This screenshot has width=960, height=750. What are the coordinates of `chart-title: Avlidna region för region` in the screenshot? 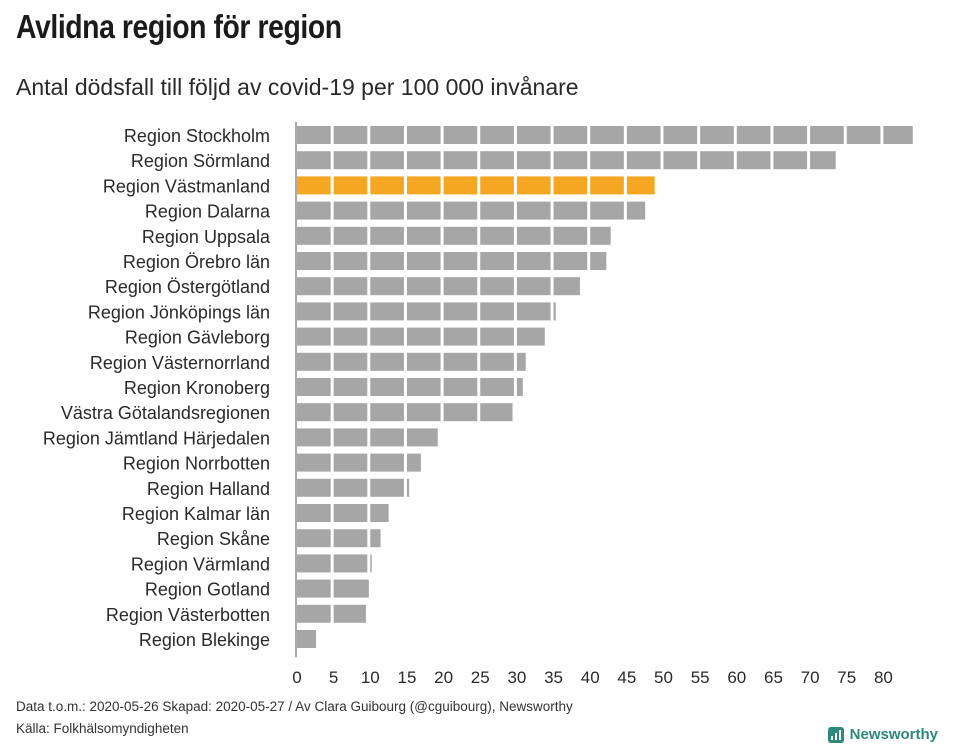 It's located at (179, 26).